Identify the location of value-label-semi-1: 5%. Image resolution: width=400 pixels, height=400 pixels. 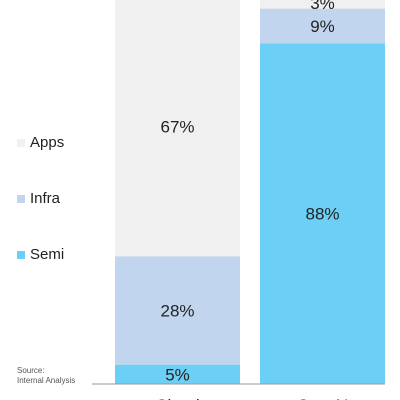
(177, 374).